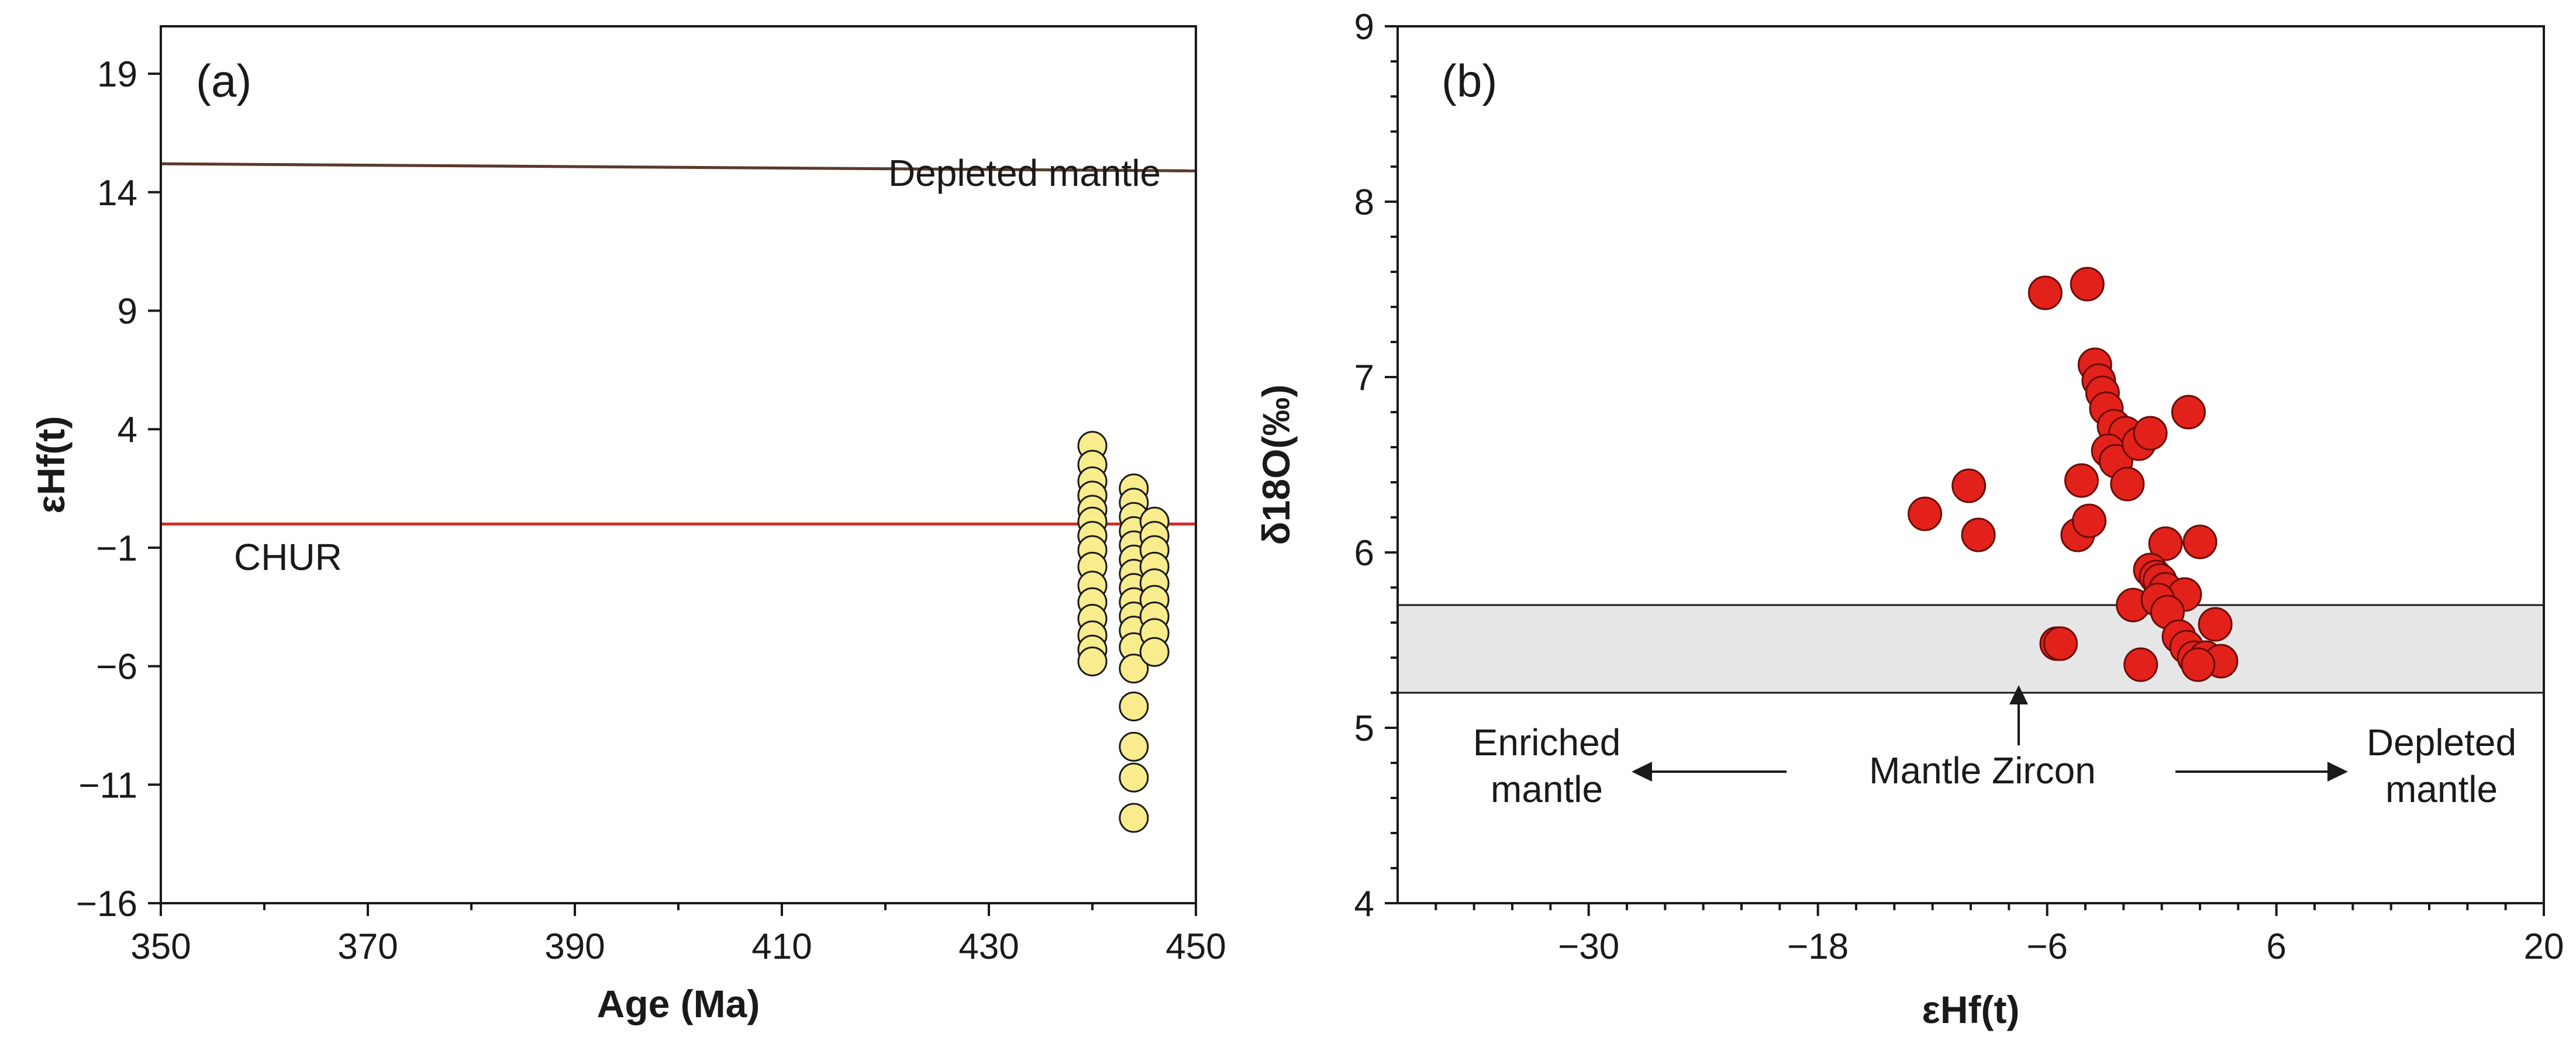 Image resolution: width=2576 pixels, height=1047 pixels. Describe the element at coordinates (2338, 772) in the screenshot. I see `depleted-arrowhead` at that location.